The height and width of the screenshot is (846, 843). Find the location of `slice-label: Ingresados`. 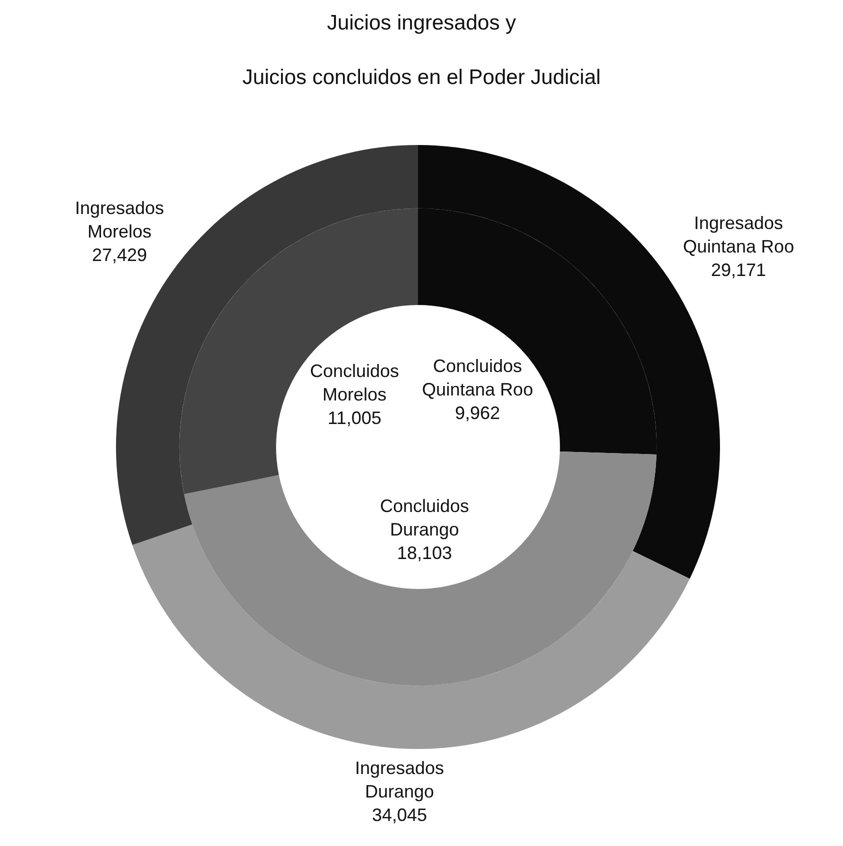

slice-label: Ingresados is located at coordinates (399, 768).